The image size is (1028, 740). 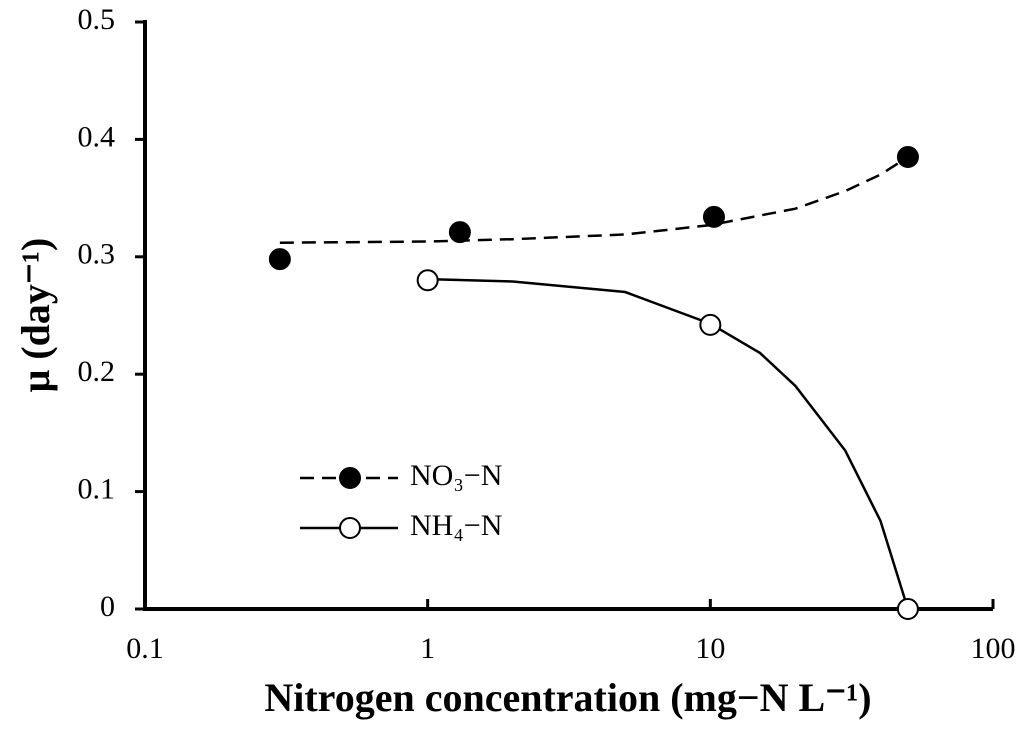 What do you see at coordinates (710, 648) in the screenshot?
I see `x-tick-label: 10` at bounding box center [710, 648].